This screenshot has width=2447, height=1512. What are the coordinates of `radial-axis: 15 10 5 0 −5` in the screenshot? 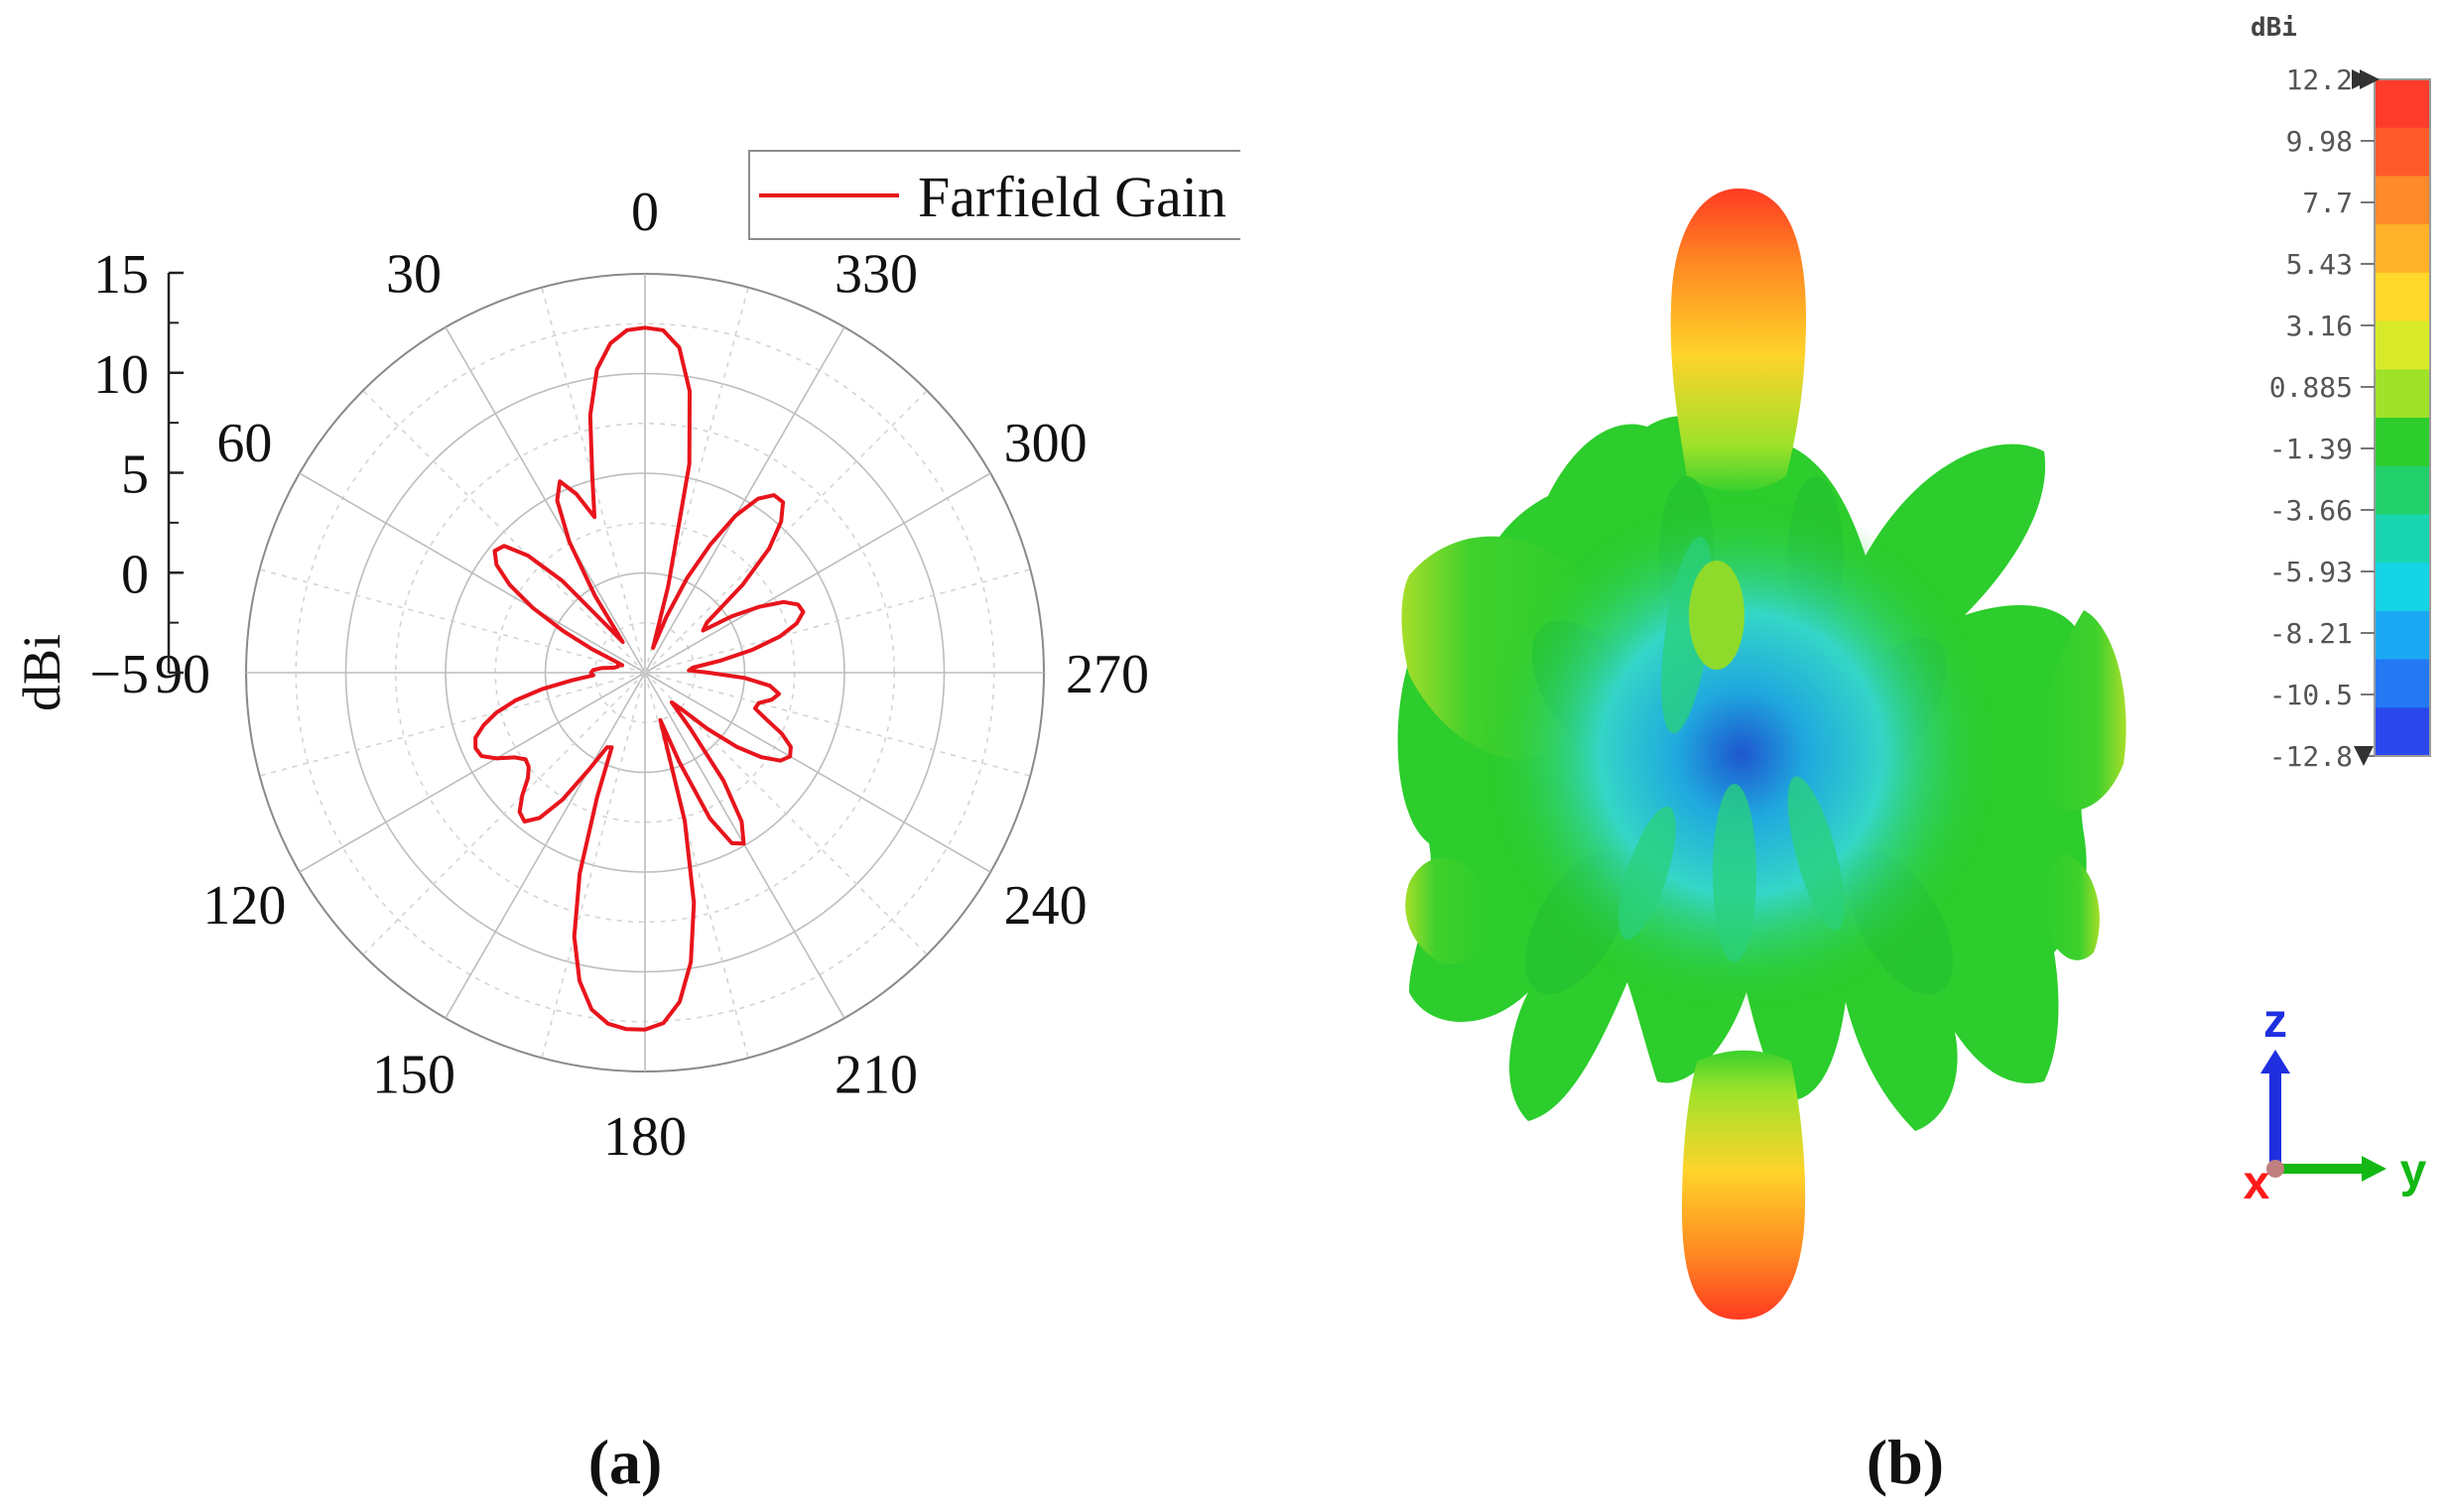 It's located at (137, 474).